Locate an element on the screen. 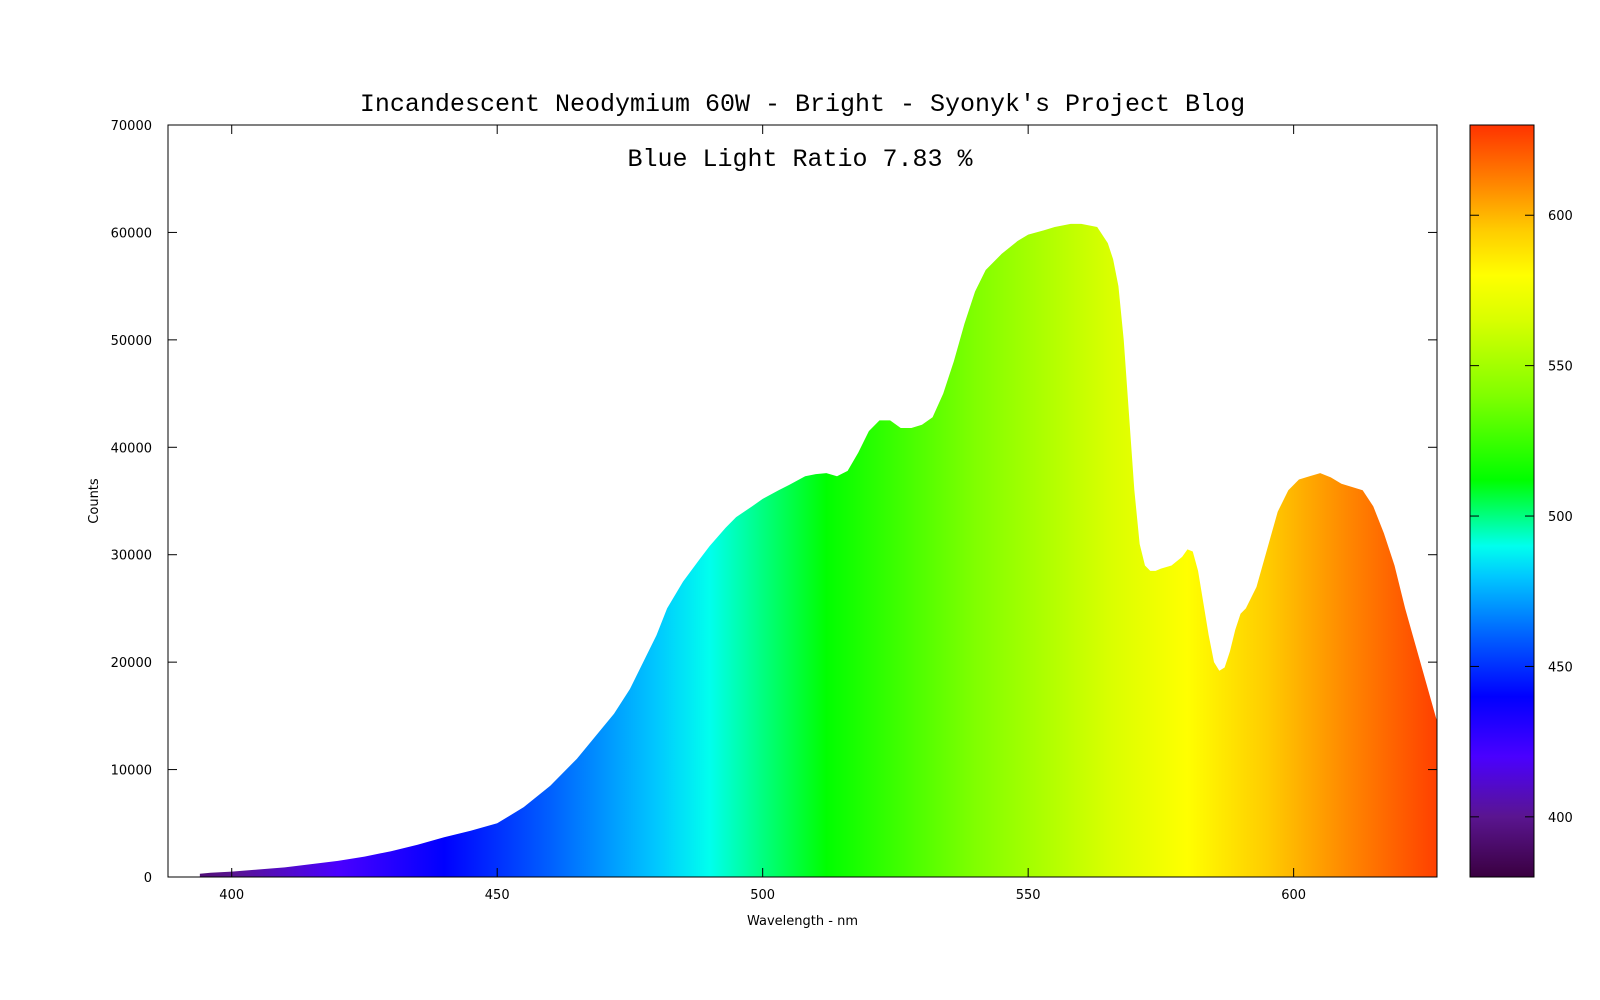  colorbar-tick-label: 450 is located at coordinates (1560, 667).